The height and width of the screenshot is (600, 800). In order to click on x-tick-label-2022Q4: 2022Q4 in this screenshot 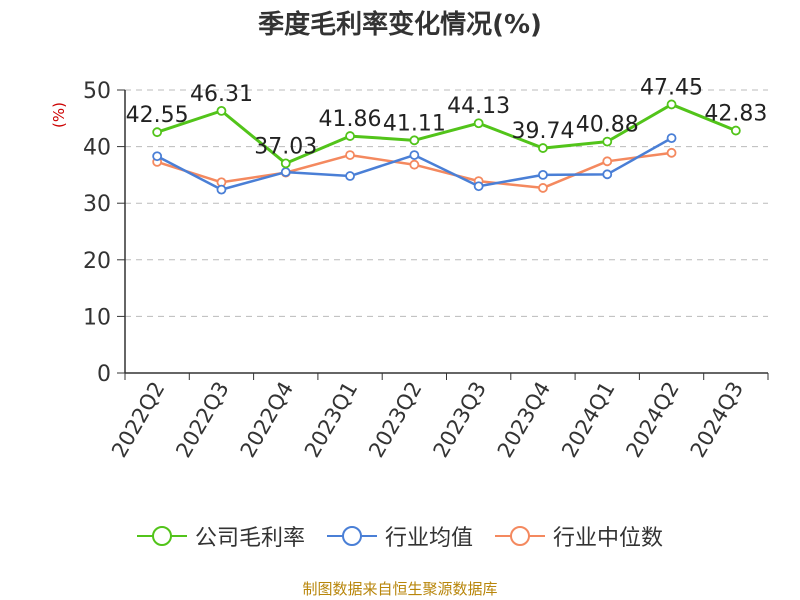, I will do `click(267, 420)`.